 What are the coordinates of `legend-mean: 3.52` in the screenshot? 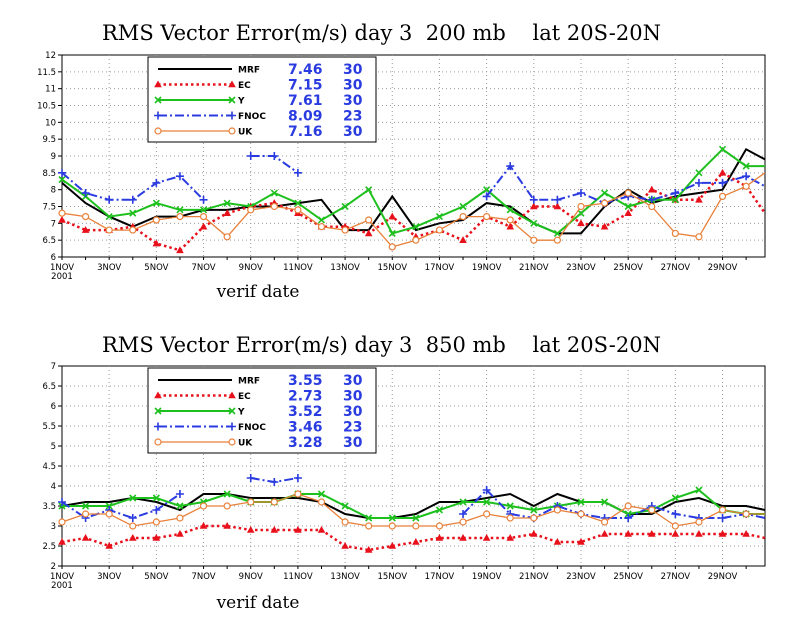 It's located at (305, 412).